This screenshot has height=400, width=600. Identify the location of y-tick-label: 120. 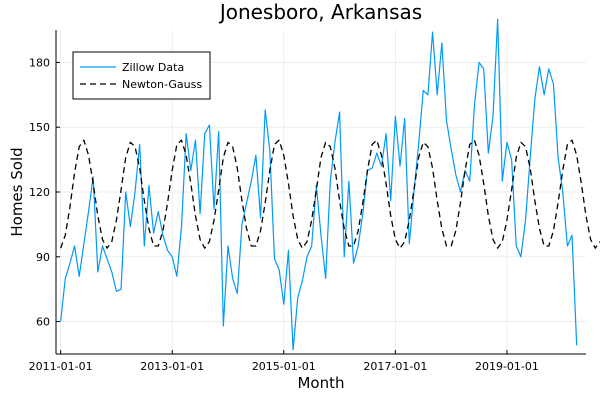
(39, 192).